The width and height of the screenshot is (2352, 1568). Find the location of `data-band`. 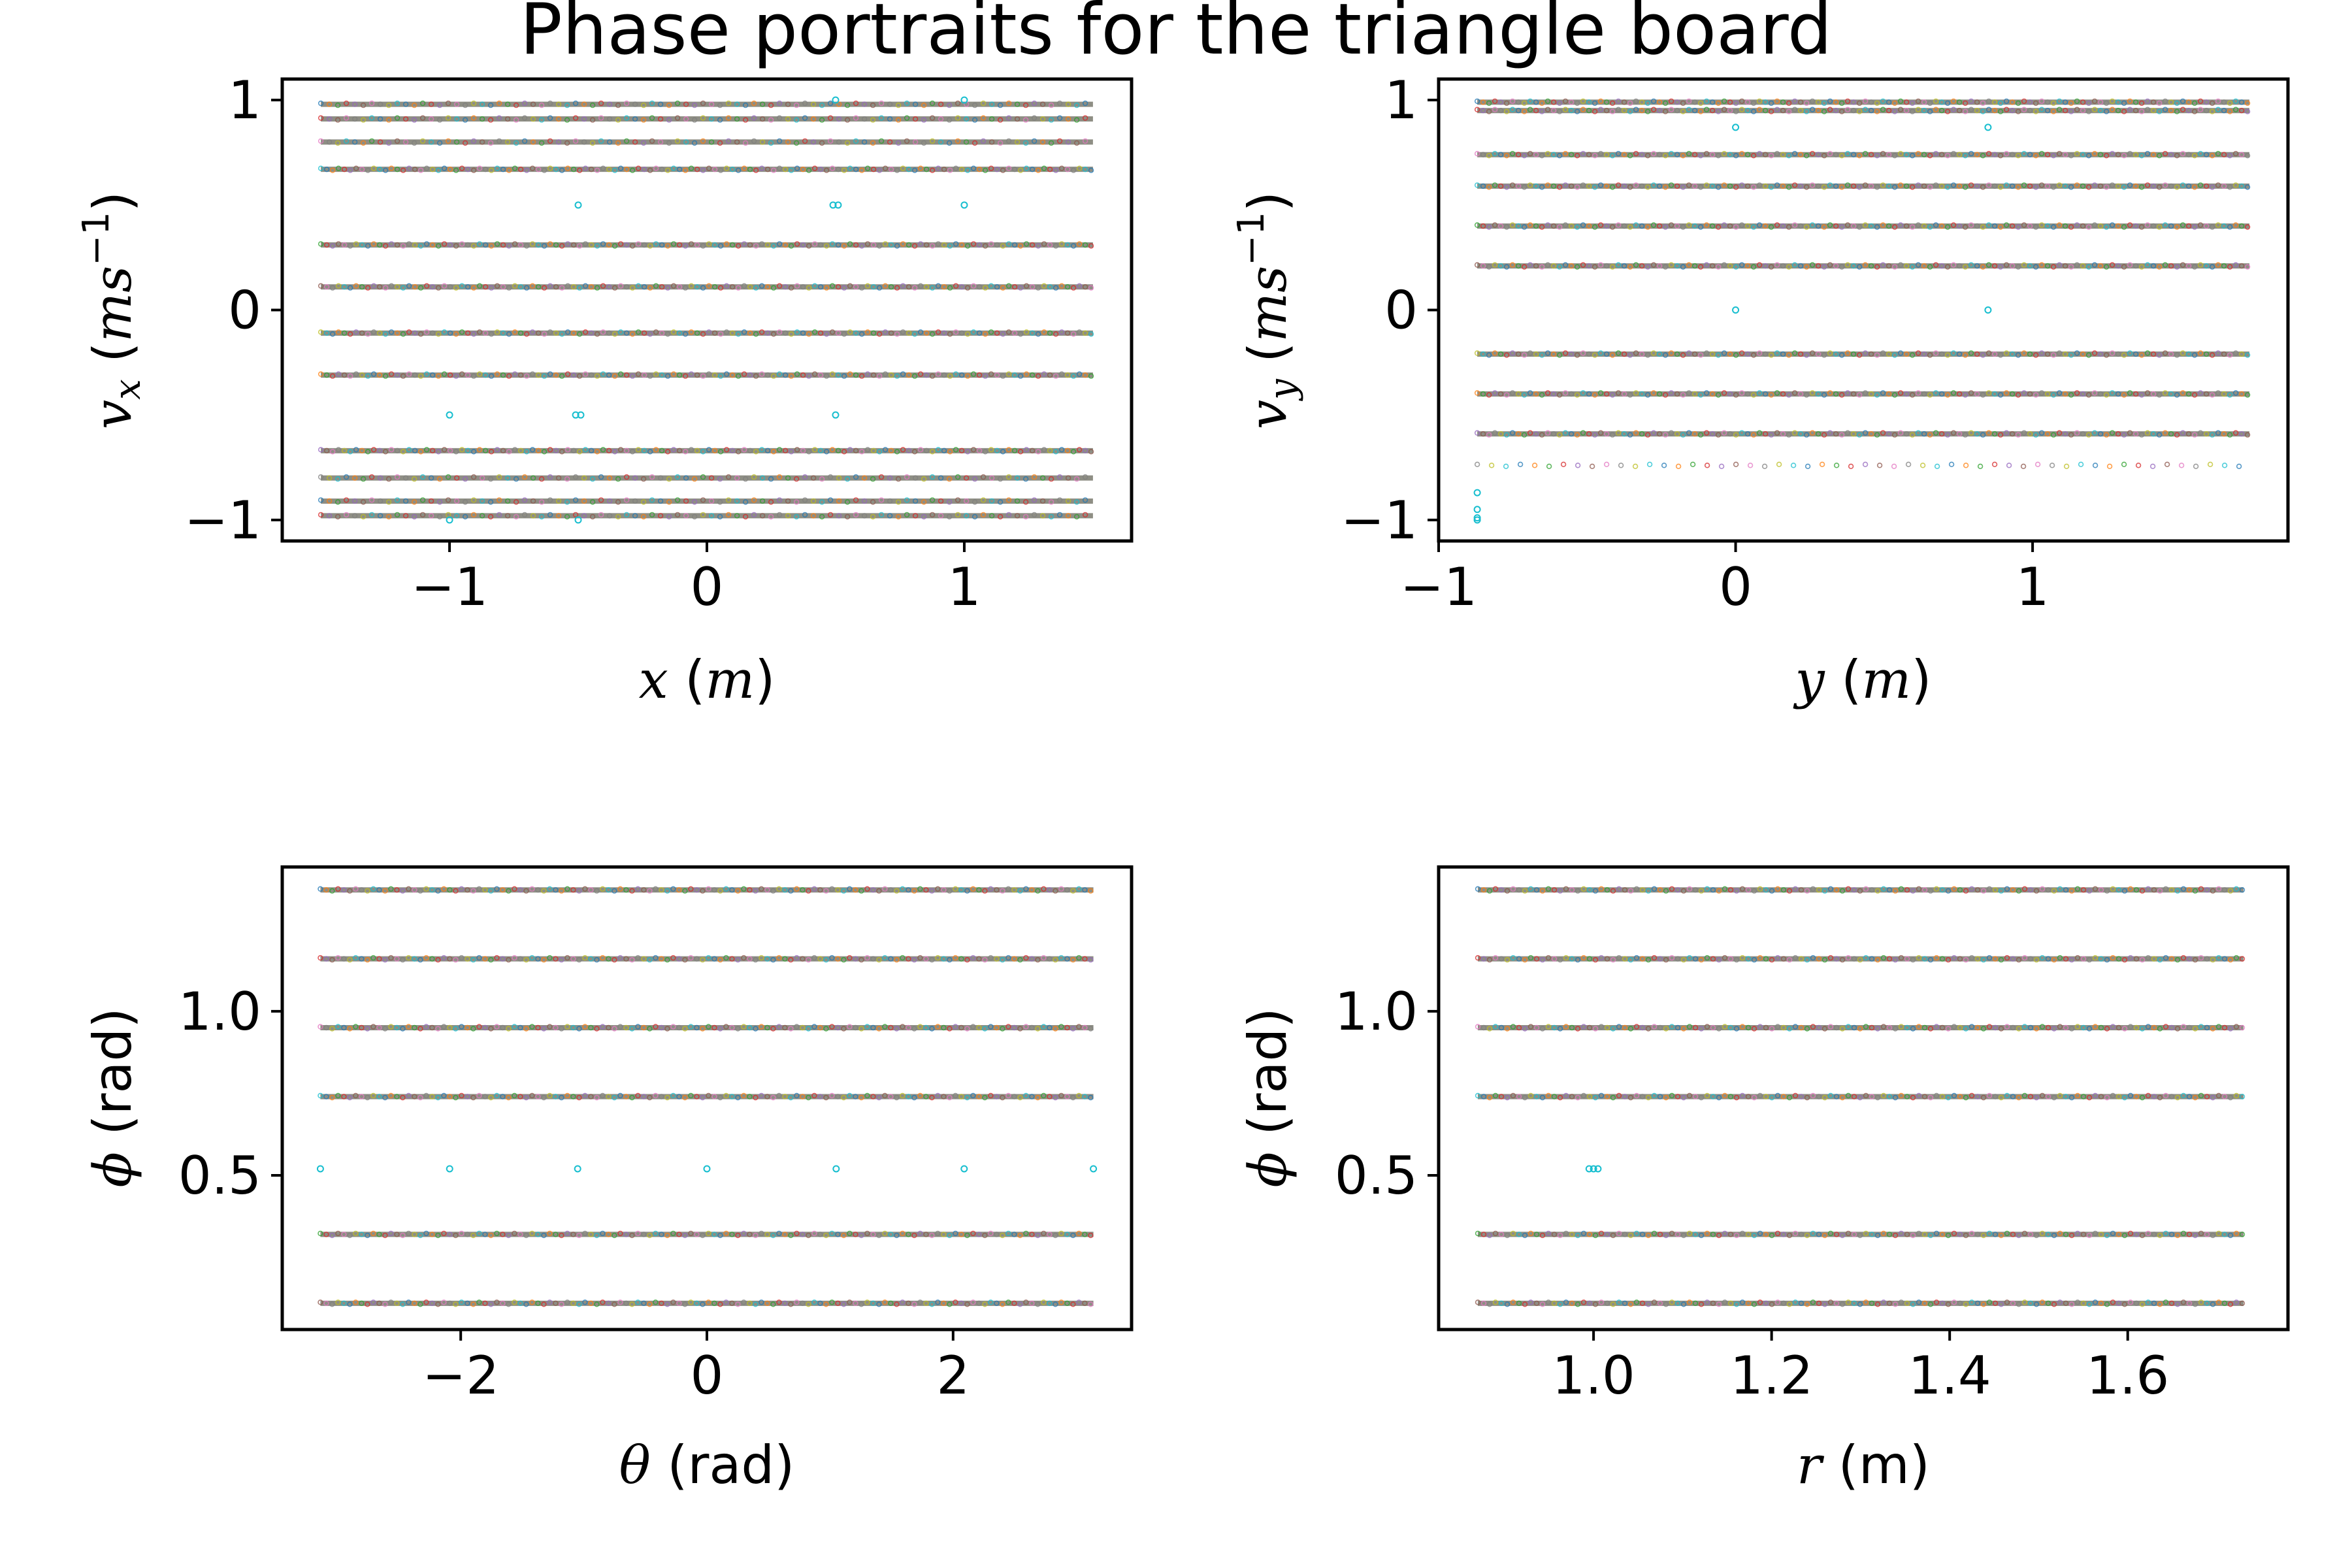

data-band is located at coordinates (1862, 434).